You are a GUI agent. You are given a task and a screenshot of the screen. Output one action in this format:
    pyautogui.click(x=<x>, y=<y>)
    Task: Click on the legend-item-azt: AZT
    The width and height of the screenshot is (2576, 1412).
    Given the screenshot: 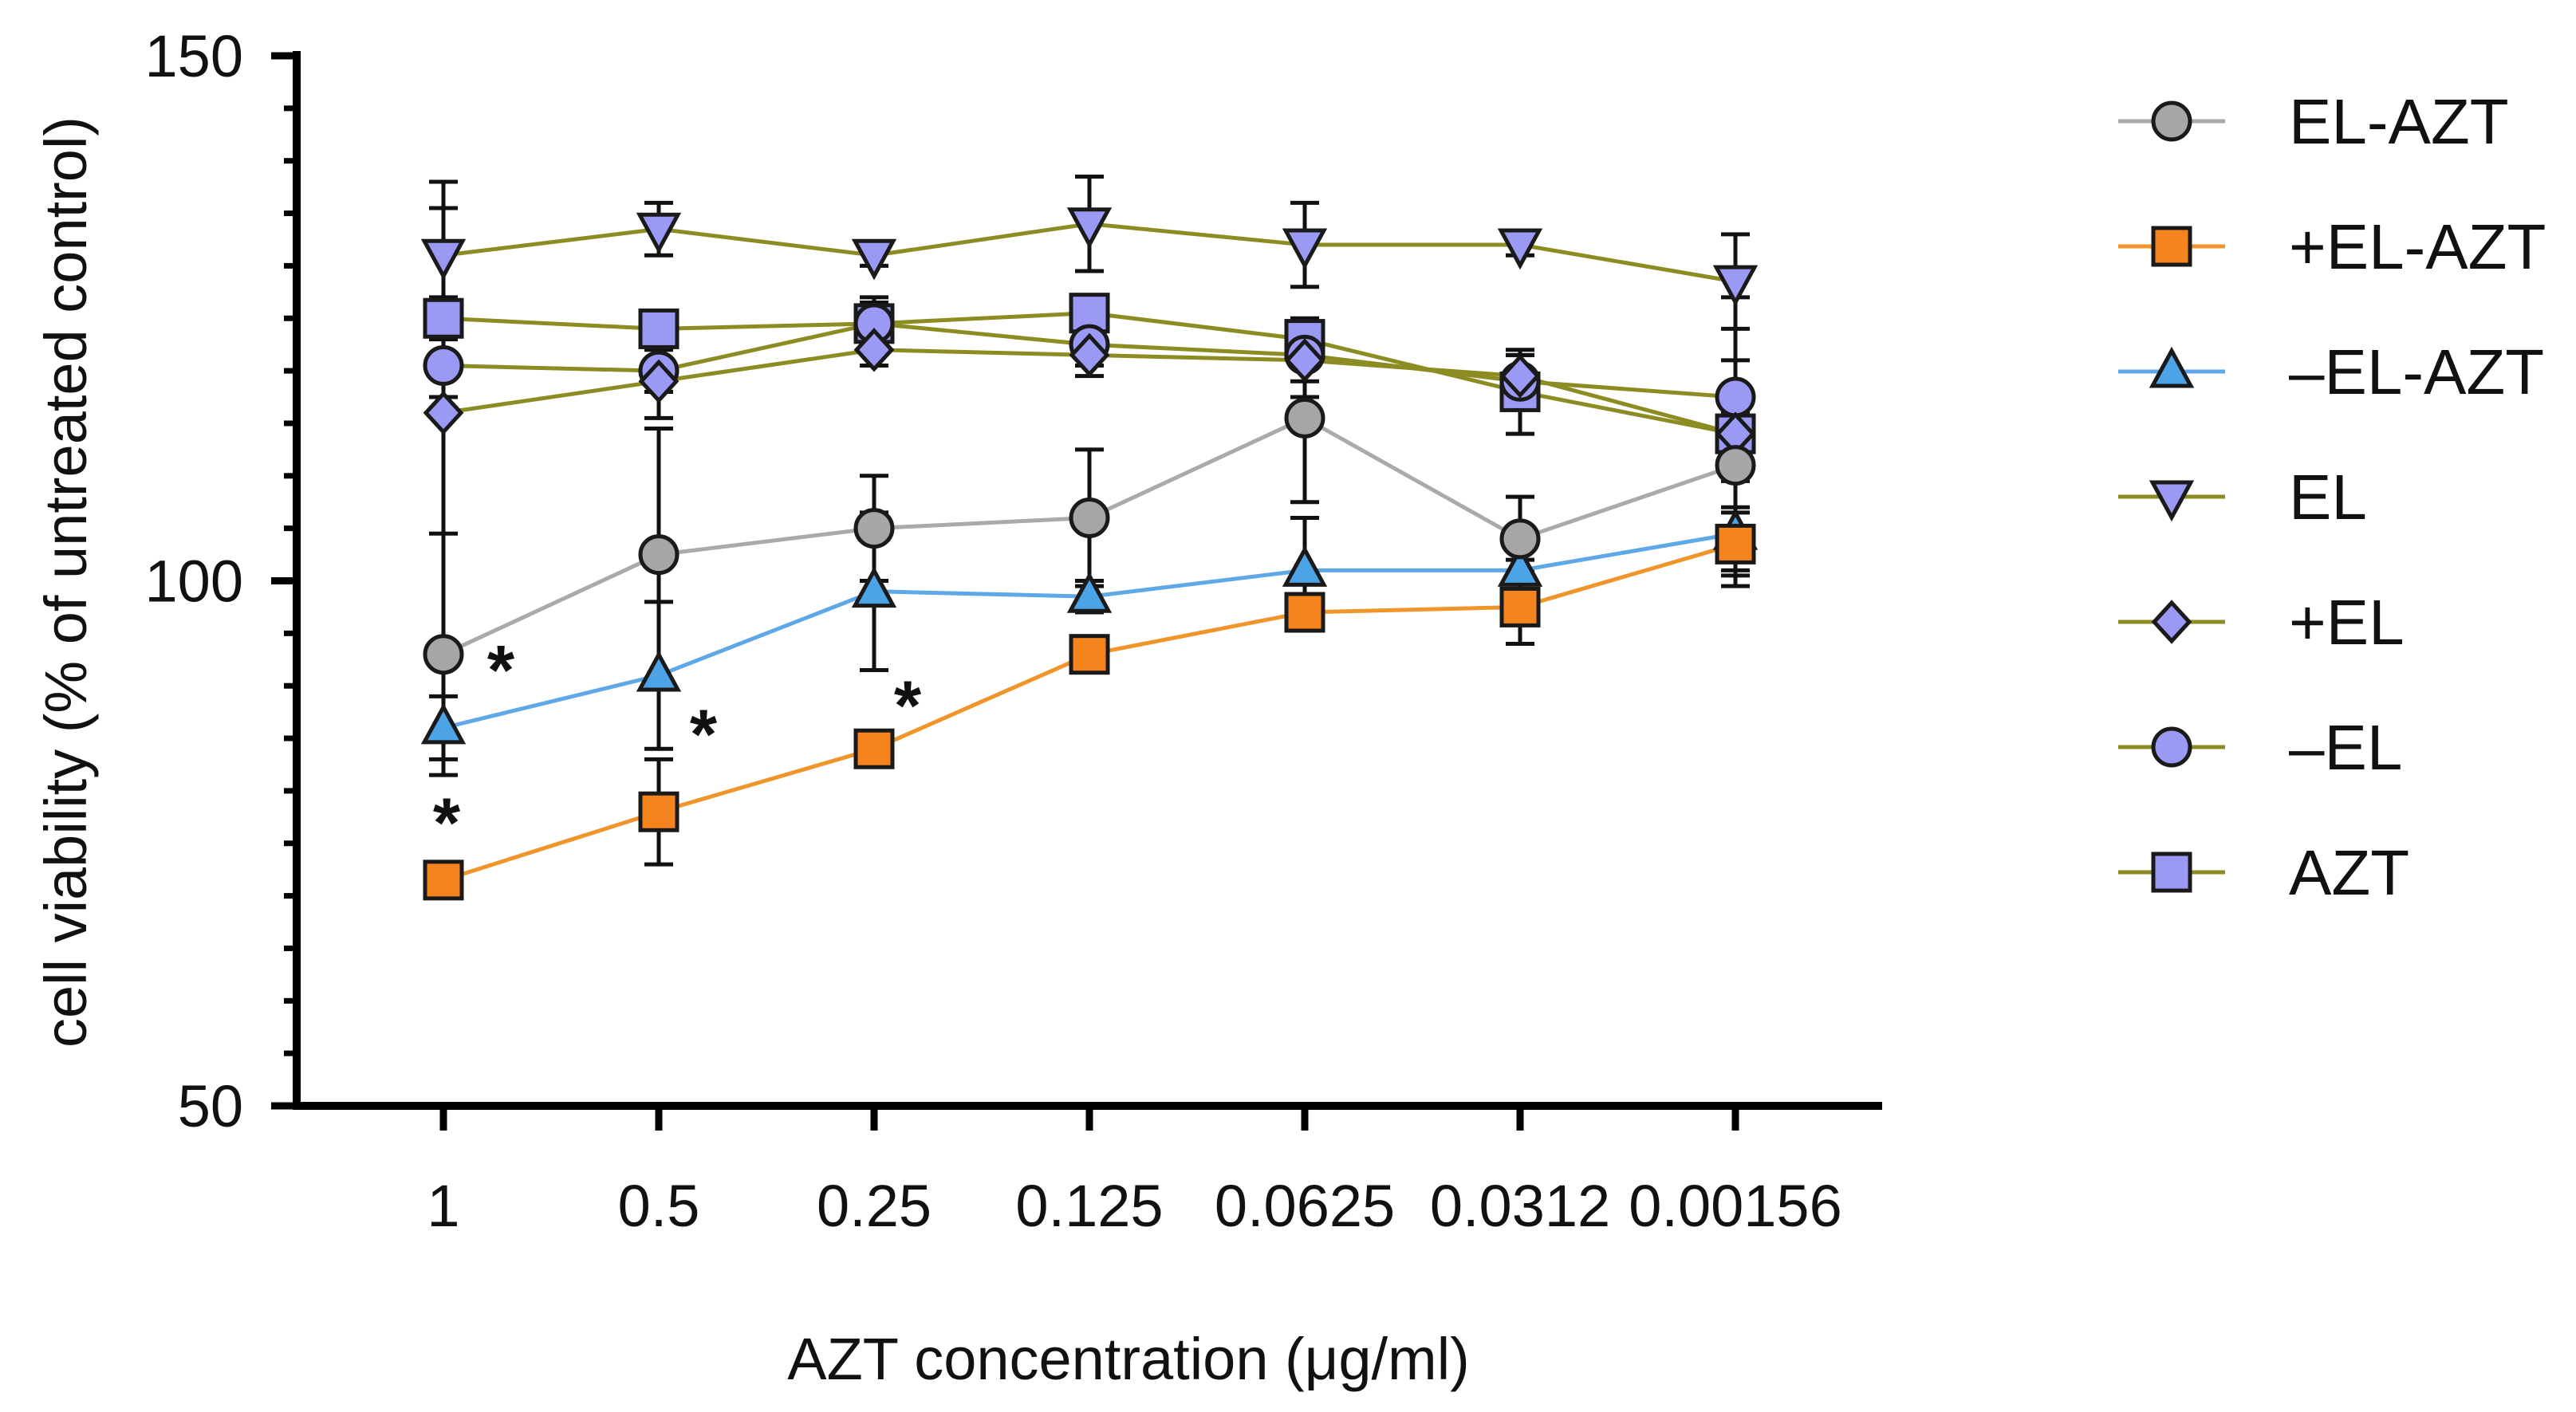 What is the action you would take?
    pyautogui.click(x=2263, y=872)
    